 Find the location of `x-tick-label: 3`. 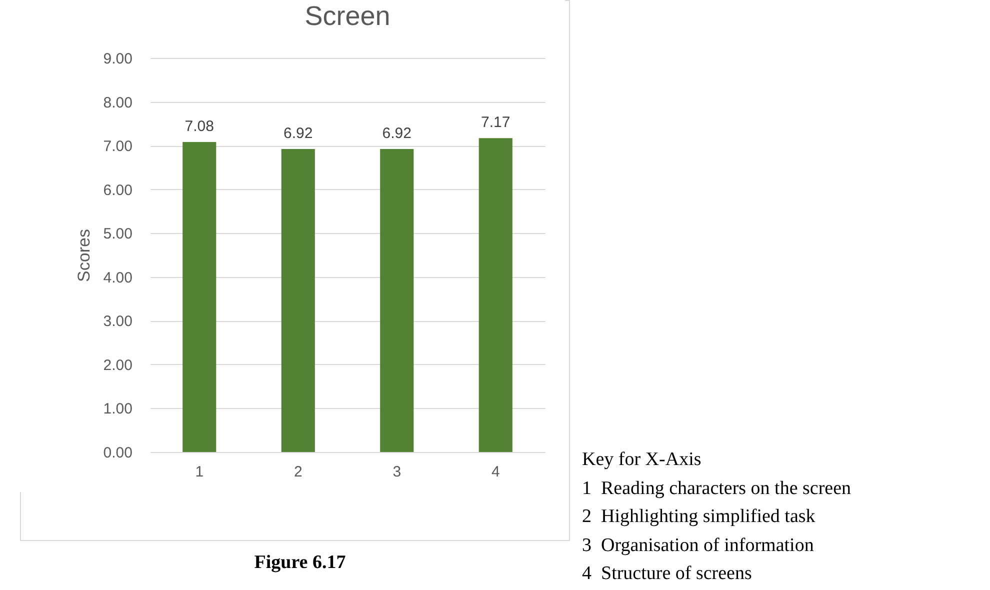

x-tick-label: 3 is located at coordinates (397, 472).